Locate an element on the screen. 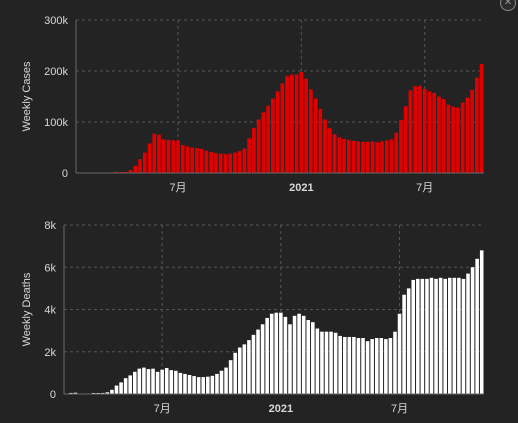 This screenshot has width=518, height=423. y-tick-label: 6k is located at coordinates (50, 268).